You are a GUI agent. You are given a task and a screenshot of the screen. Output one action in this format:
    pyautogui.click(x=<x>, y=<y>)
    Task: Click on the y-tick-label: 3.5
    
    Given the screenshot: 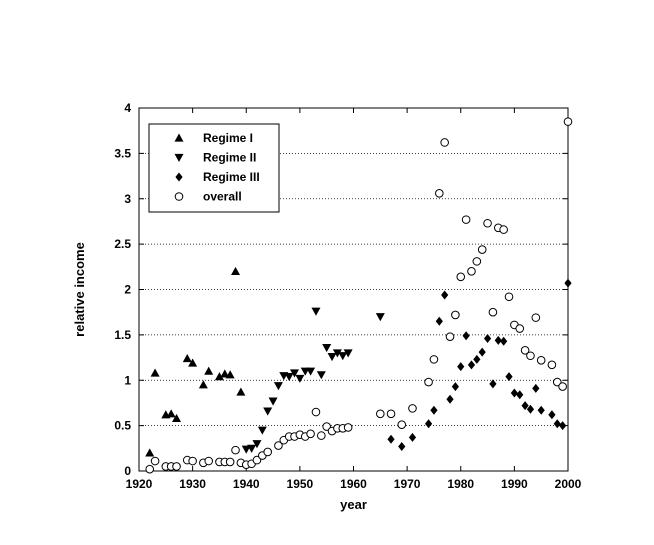 What is the action you would take?
    pyautogui.click(x=122, y=153)
    